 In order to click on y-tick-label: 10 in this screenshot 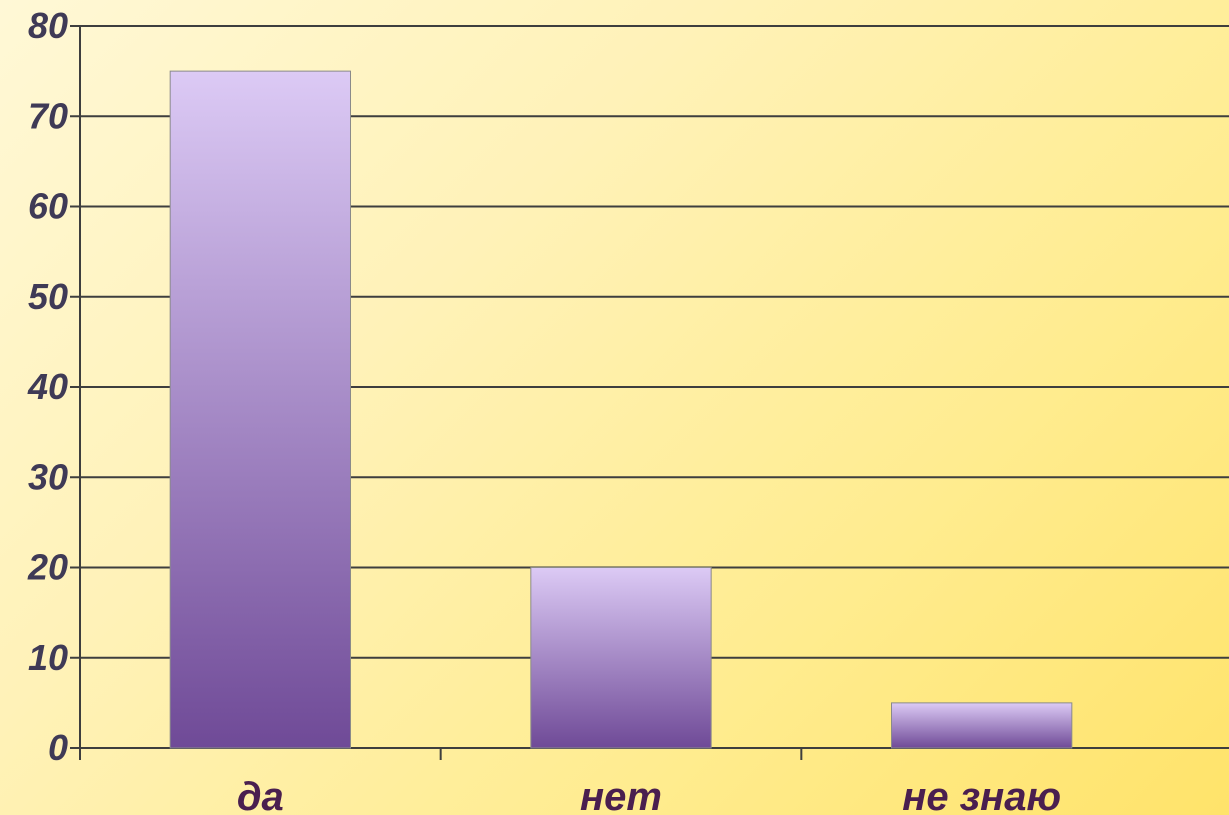, I will do `click(48, 657)`.